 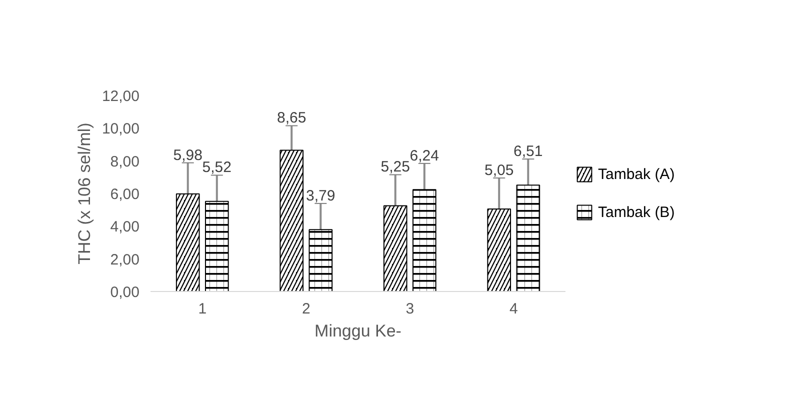 I want to click on y-axis-title: THC (x 106 sel/ml), so click(x=84, y=193).